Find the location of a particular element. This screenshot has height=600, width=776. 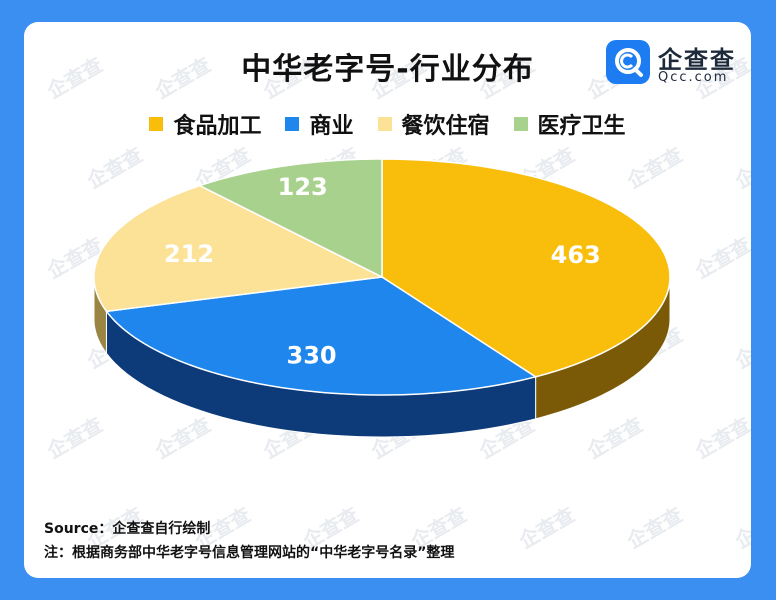

legend-item-medical: 医疗卫生 is located at coordinates (569, 124).